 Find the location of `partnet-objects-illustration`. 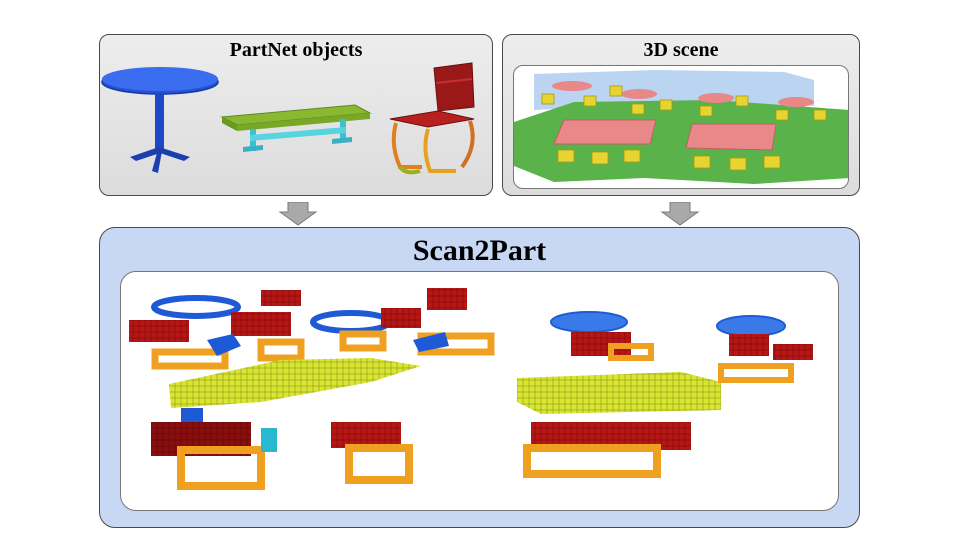

partnet-objects-illustration is located at coordinates (288, 118).